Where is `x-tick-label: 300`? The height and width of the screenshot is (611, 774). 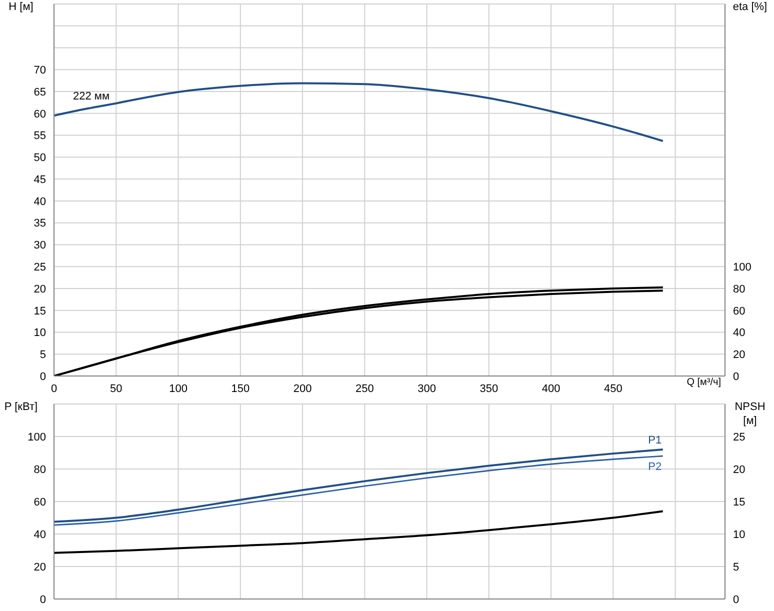 x-tick-label: 300 is located at coordinates (427, 388).